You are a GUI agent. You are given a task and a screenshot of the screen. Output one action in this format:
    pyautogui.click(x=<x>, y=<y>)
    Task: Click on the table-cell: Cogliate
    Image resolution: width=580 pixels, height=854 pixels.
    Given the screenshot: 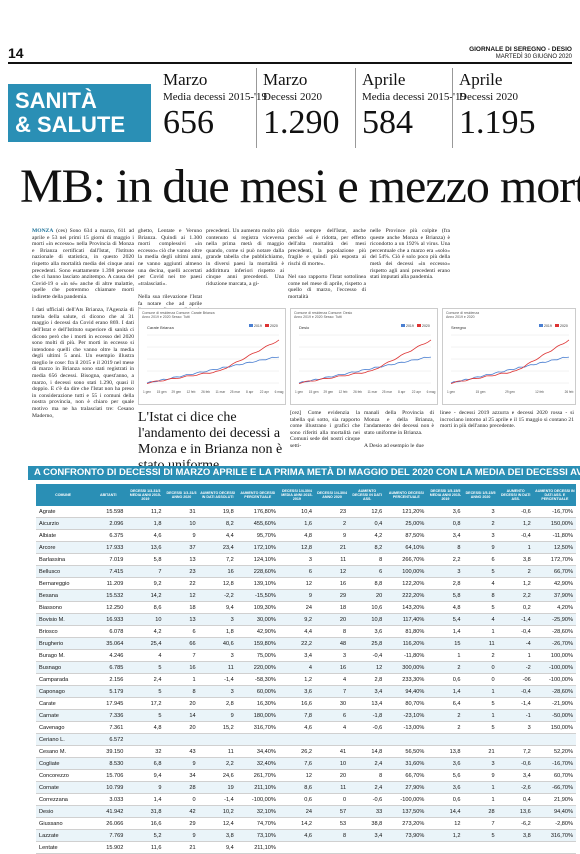 What is the action you would take?
    pyautogui.click(x=63, y=763)
    